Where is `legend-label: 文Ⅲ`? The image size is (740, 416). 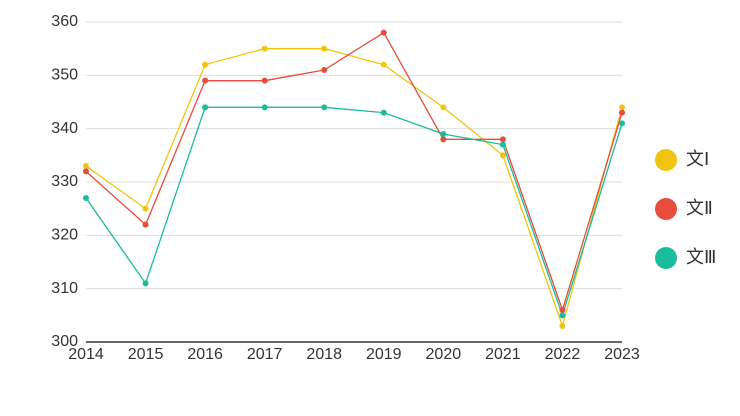
legend-label: 文Ⅲ is located at coordinates (701, 257).